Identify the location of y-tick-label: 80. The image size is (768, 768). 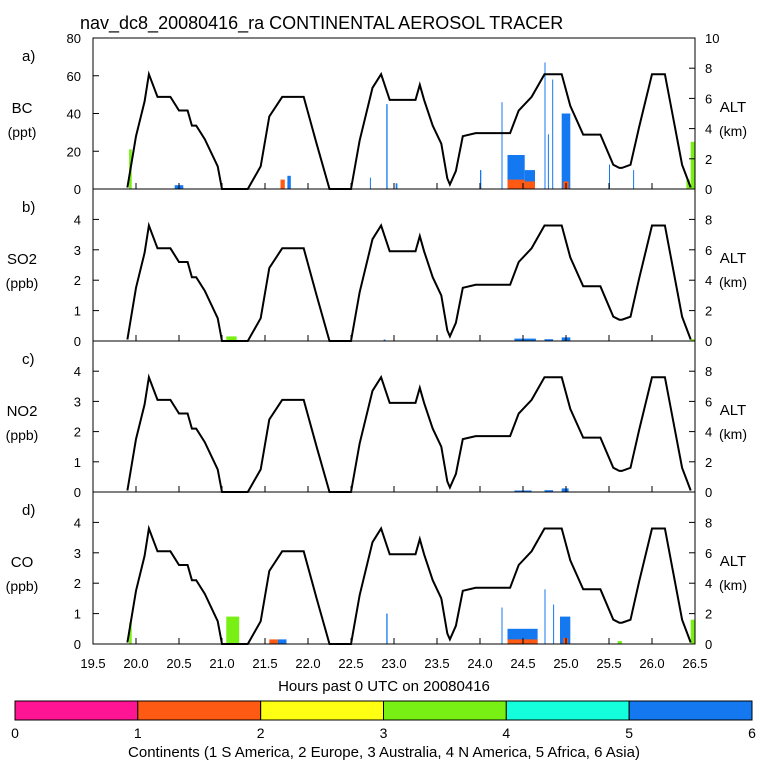
(74, 38).